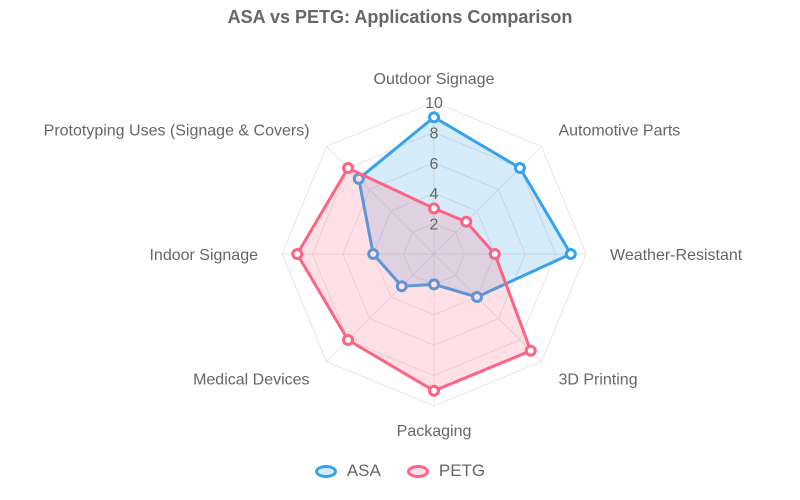  What do you see at coordinates (325, 471) in the screenshot?
I see `legend-swatch-asa` at bounding box center [325, 471].